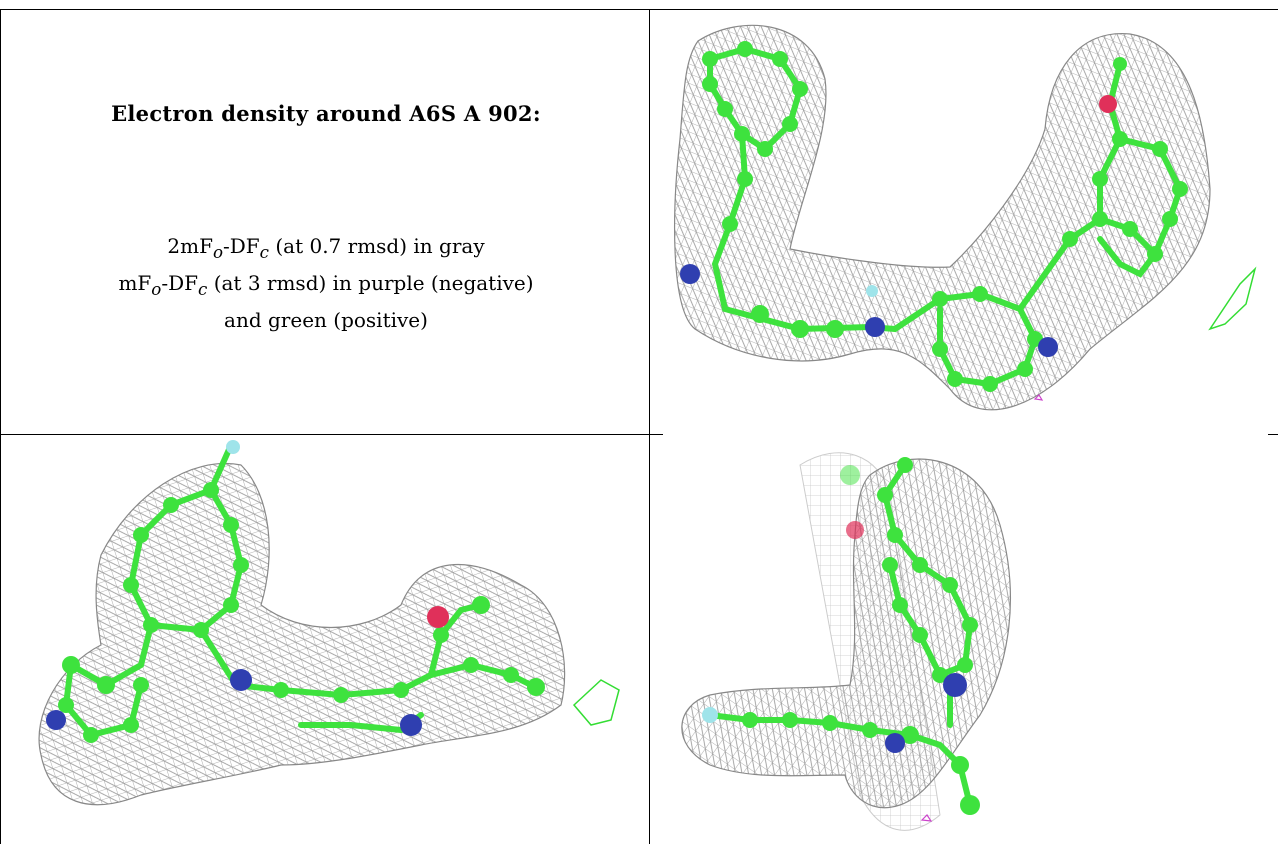 The image size is (1278, 844). I want to click on description-line-2: mFo-DFc (at 3 rmsd) in purple (negative), so click(326, 285).